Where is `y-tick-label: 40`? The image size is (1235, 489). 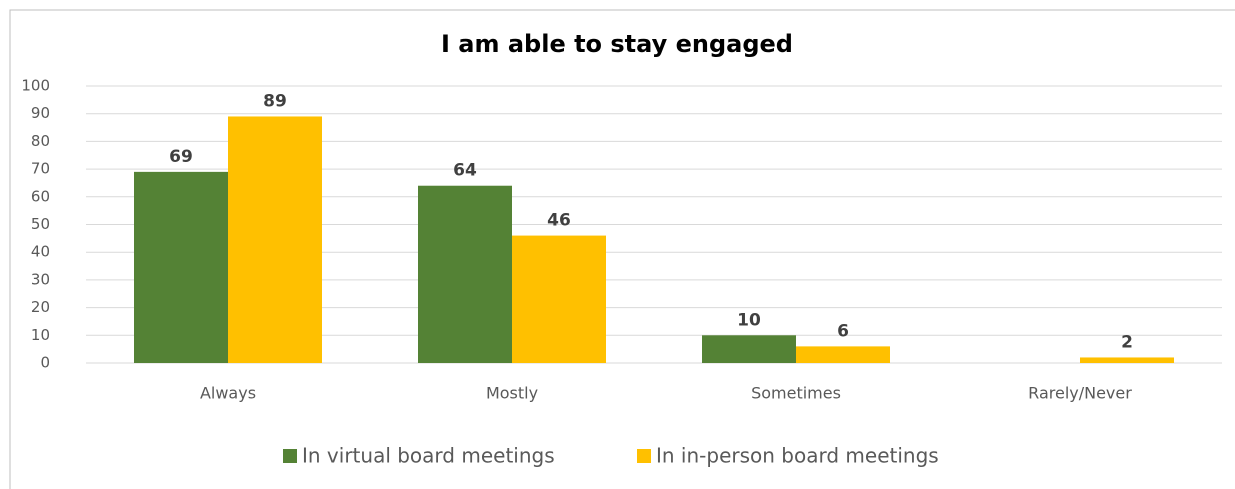 y-tick-label: 40 is located at coordinates (40, 252).